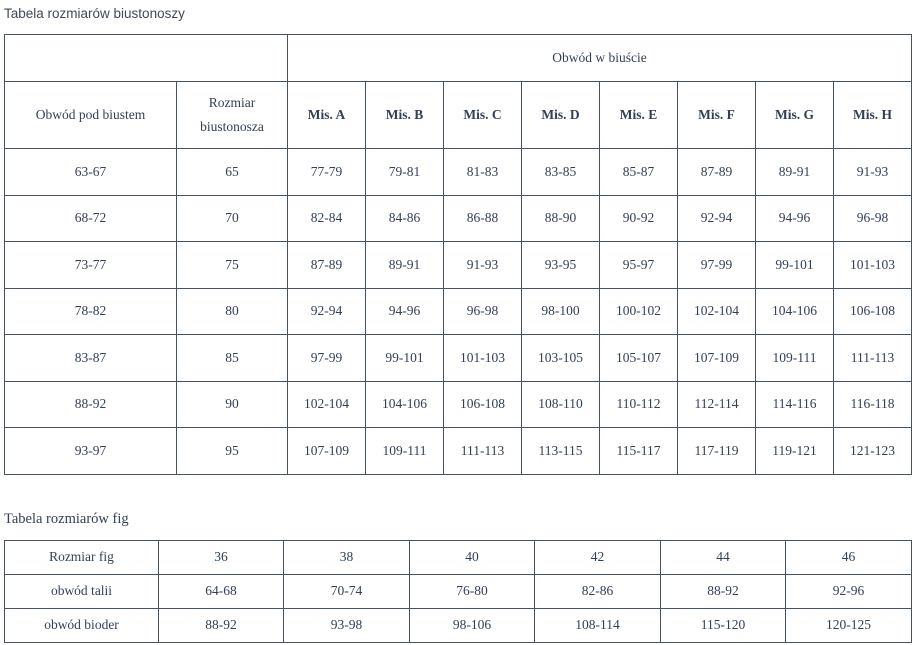 This screenshot has height=645, width=915. I want to click on bra-table-cell: 80, so click(232, 311).